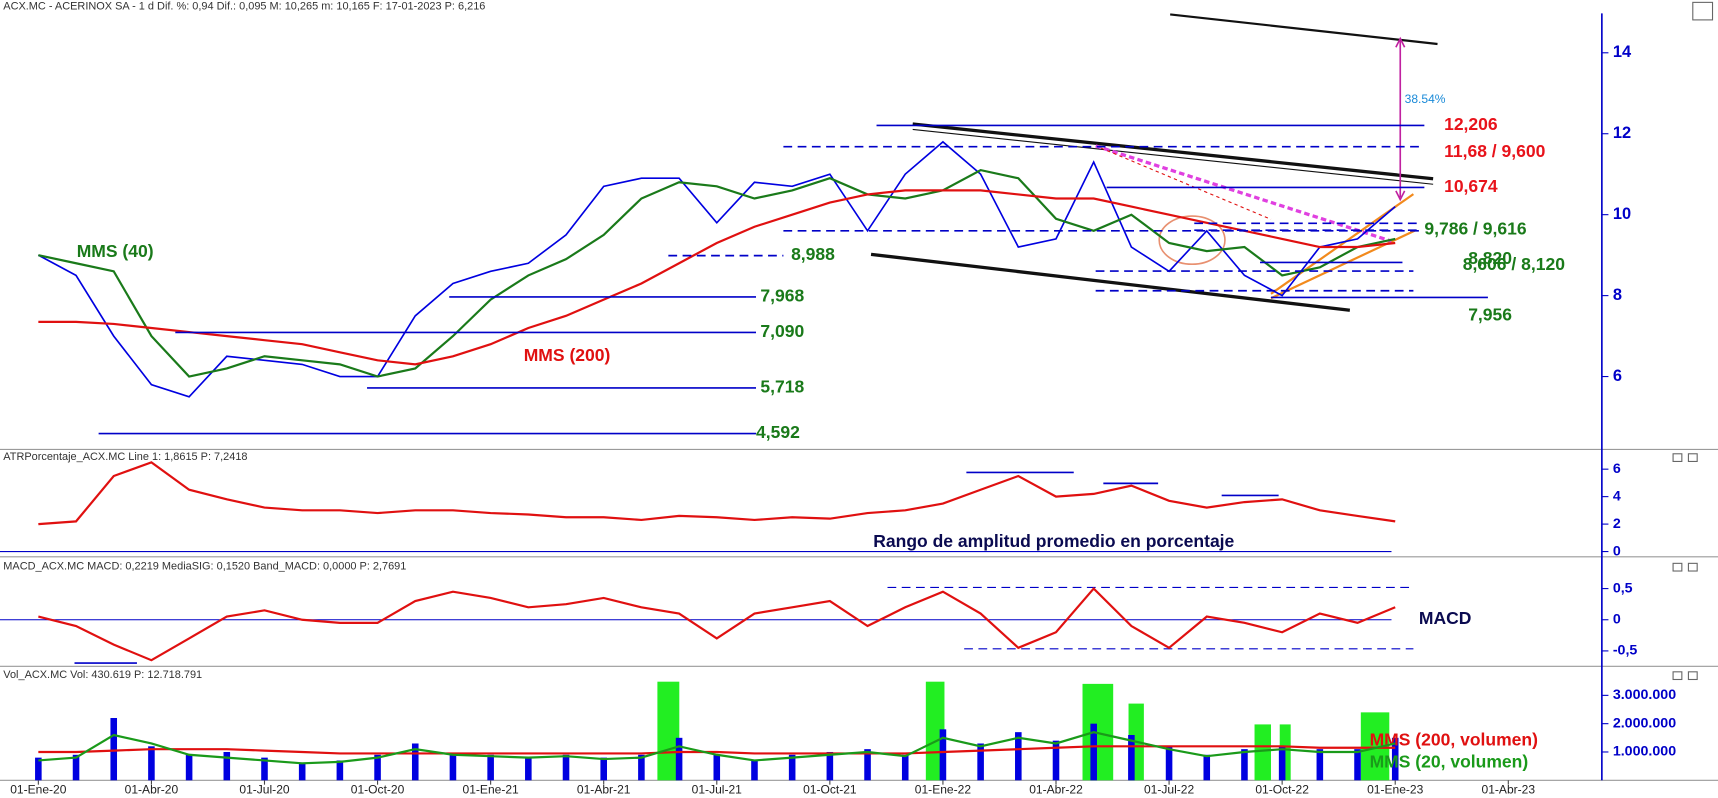 The height and width of the screenshot is (798, 1718). What do you see at coordinates (1623, 588) in the screenshot?
I see `y-tick-label: 0,5` at bounding box center [1623, 588].